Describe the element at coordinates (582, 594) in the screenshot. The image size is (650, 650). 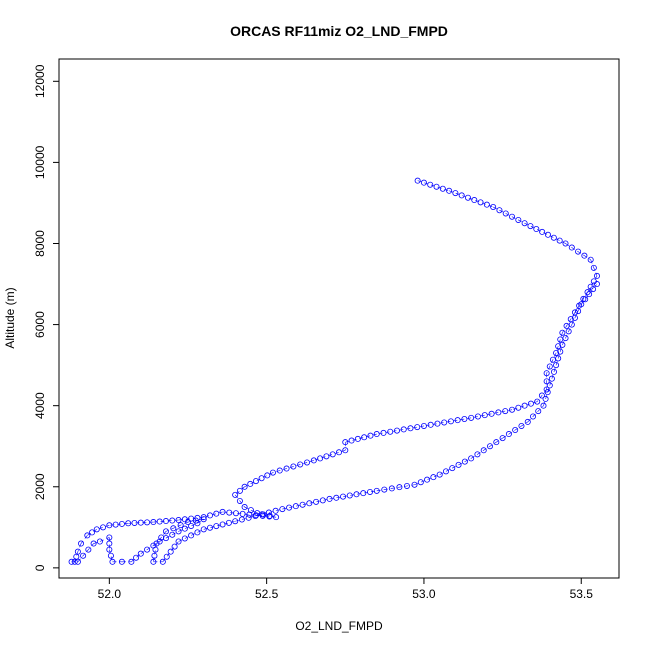
I see `x-tick-label: 53.5` at that location.